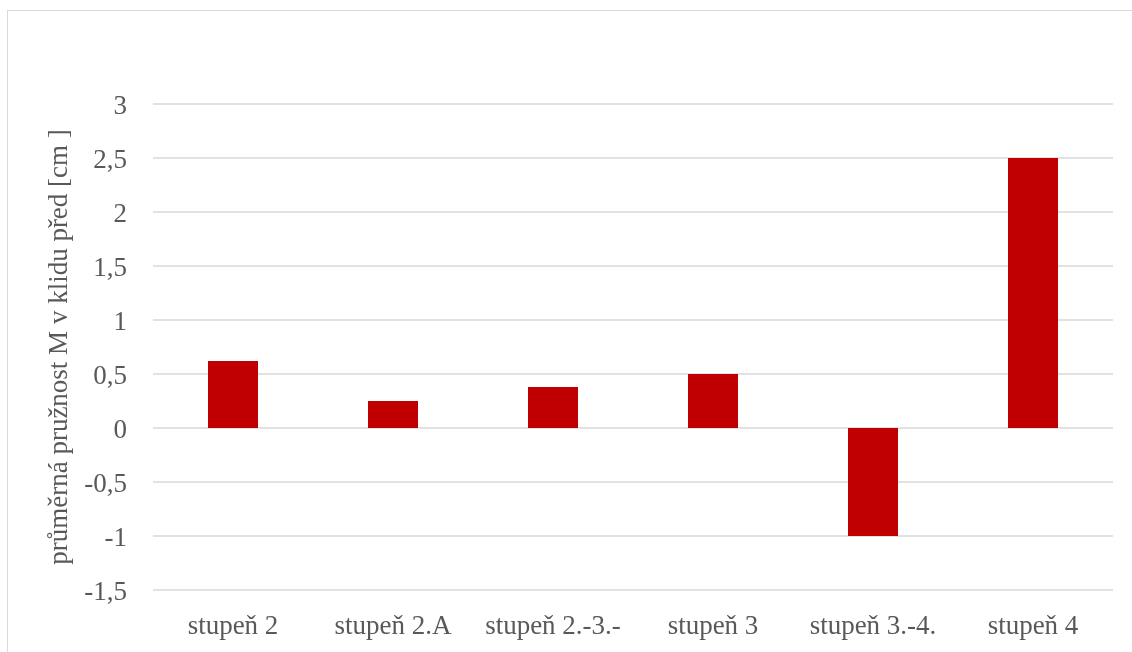 The image size is (1132, 652). What do you see at coordinates (233, 625) in the screenshot?
I see `x-tick-label: stupeň 2` at bounding box center [233, 625].